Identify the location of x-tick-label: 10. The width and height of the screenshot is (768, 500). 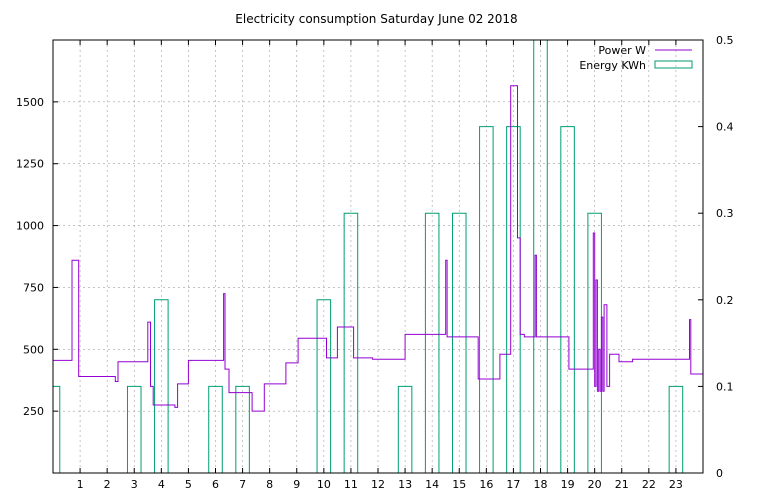
(324, 484).